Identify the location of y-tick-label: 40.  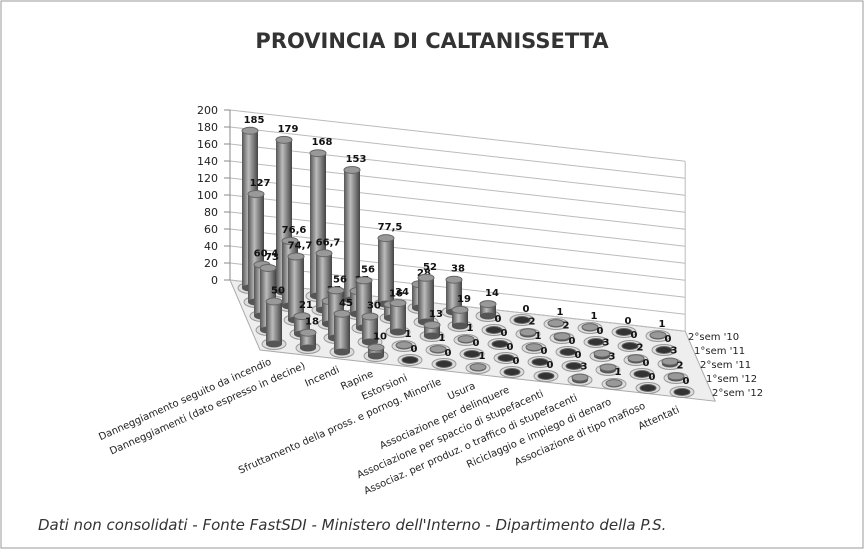
(211, 246).